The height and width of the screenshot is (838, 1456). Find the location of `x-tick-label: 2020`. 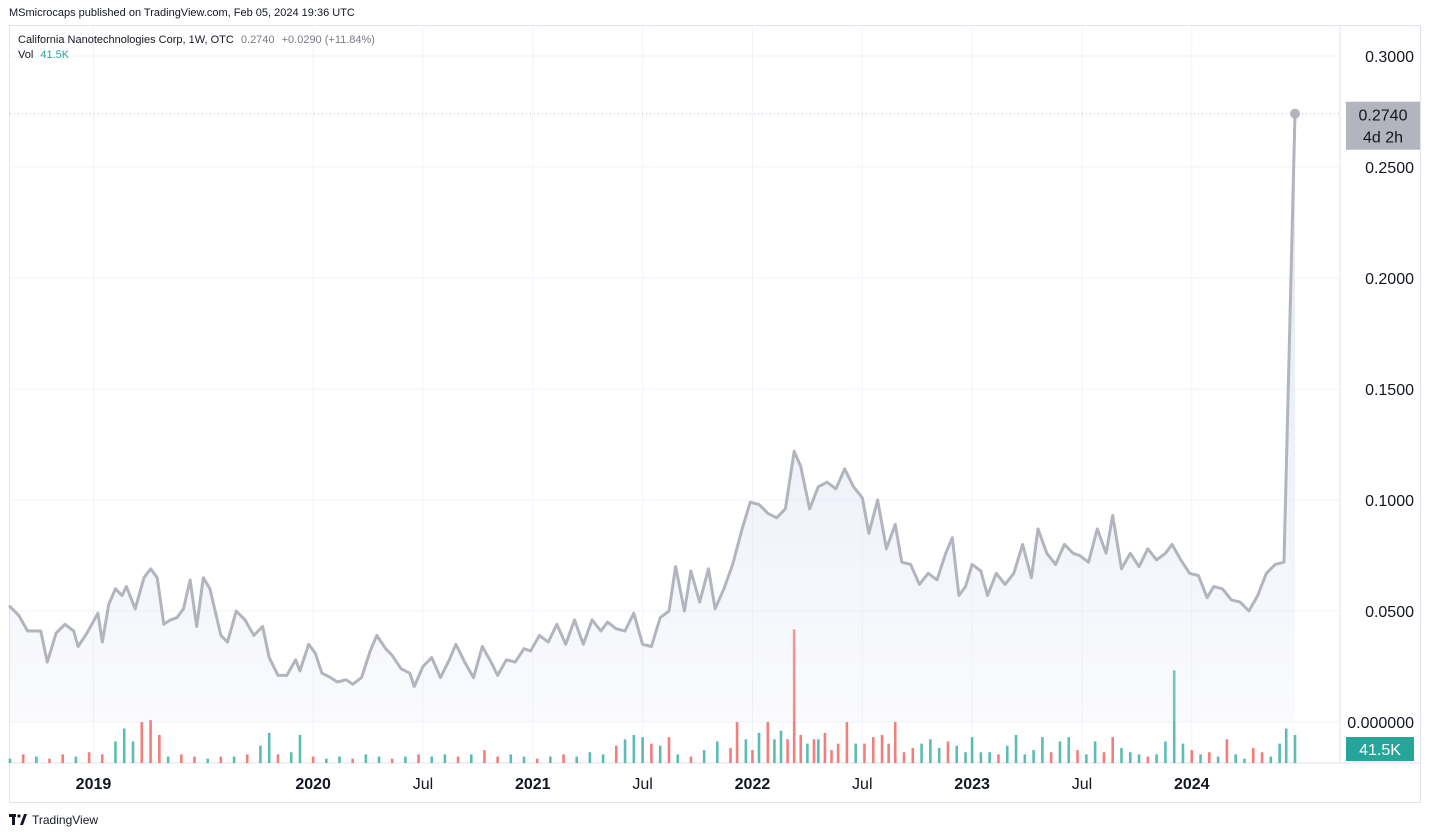

x-tick-label: 2020 is located at coordinates (313, 784).